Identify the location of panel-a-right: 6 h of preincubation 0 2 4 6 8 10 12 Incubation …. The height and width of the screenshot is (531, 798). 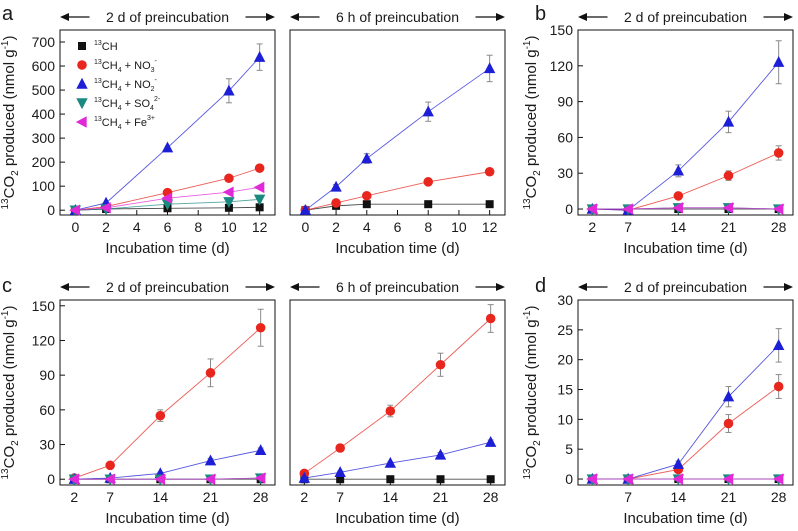
(397, 132).